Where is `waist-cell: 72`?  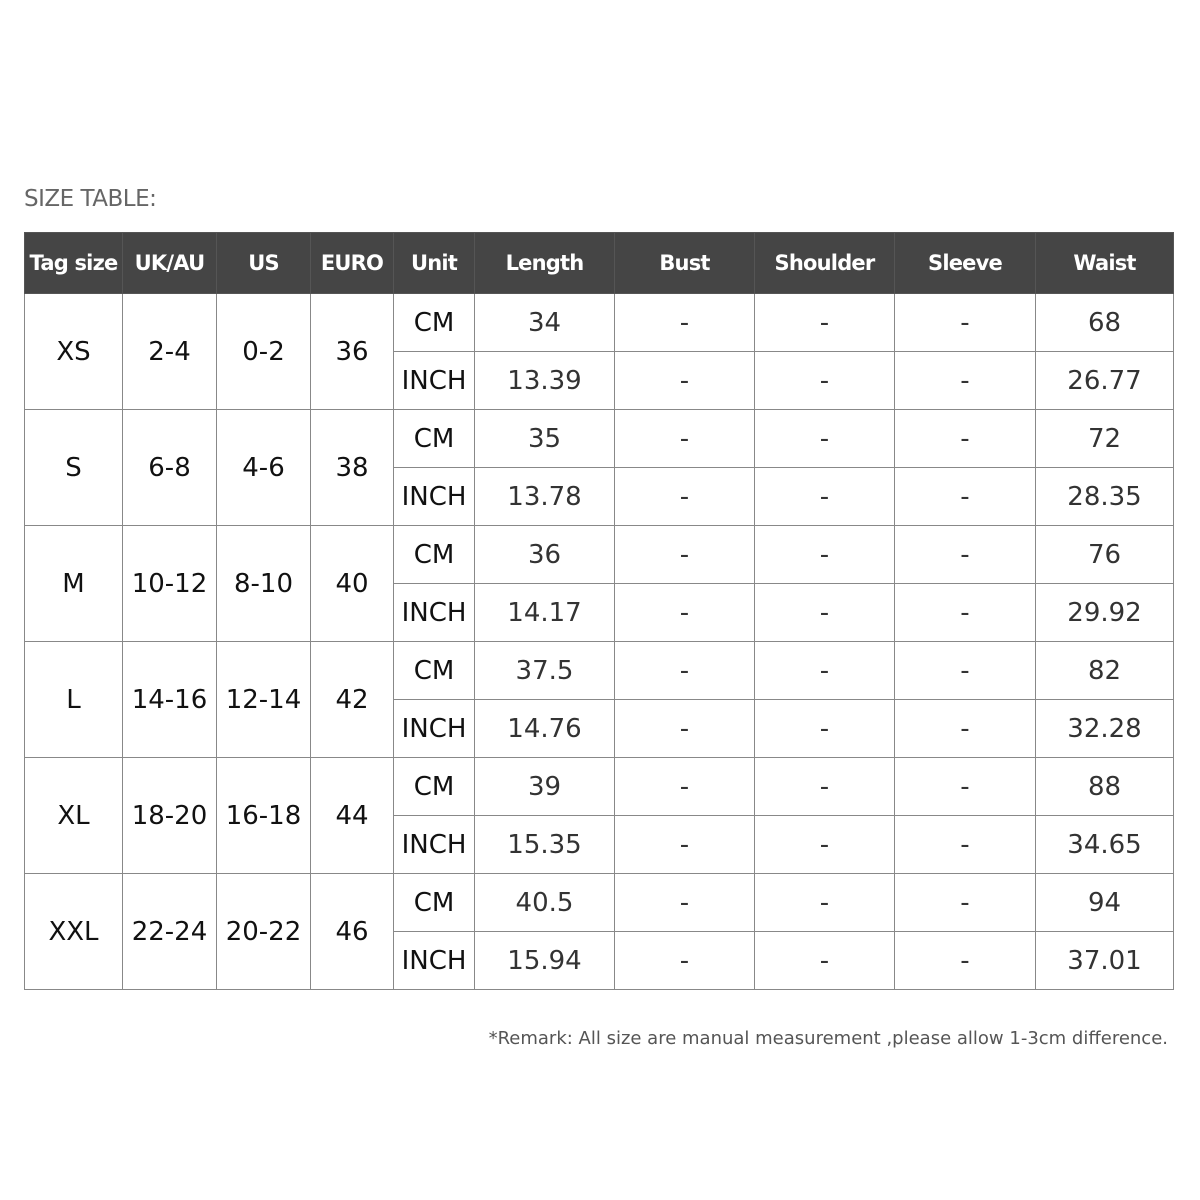 waist-cell: 72 is located at coordinates (1104, 438).